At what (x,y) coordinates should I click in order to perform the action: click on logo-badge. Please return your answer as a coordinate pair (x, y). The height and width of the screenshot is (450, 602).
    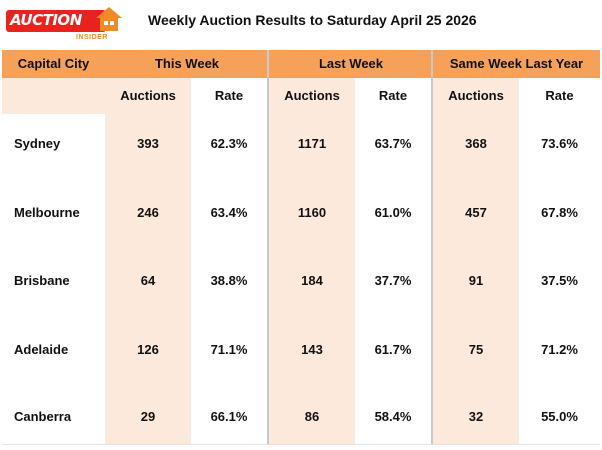
    Looking at the image, I should click on (56, 21).